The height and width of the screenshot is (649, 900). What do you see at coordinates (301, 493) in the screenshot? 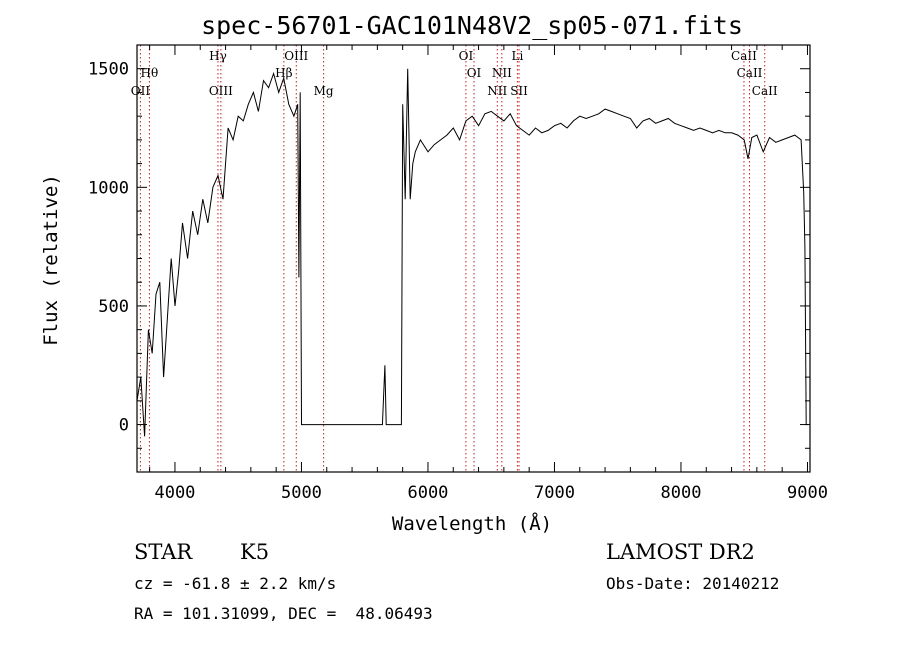
I see `x-tick-label: 5000` at bounding box center [301, 493].